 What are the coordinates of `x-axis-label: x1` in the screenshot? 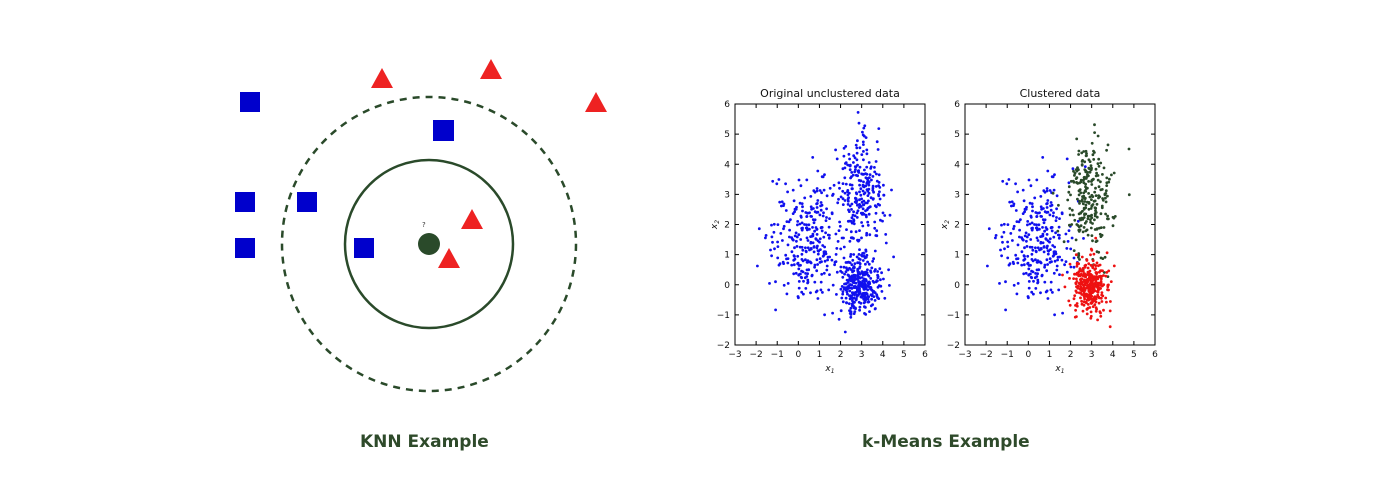 It's located at (1059, 369).